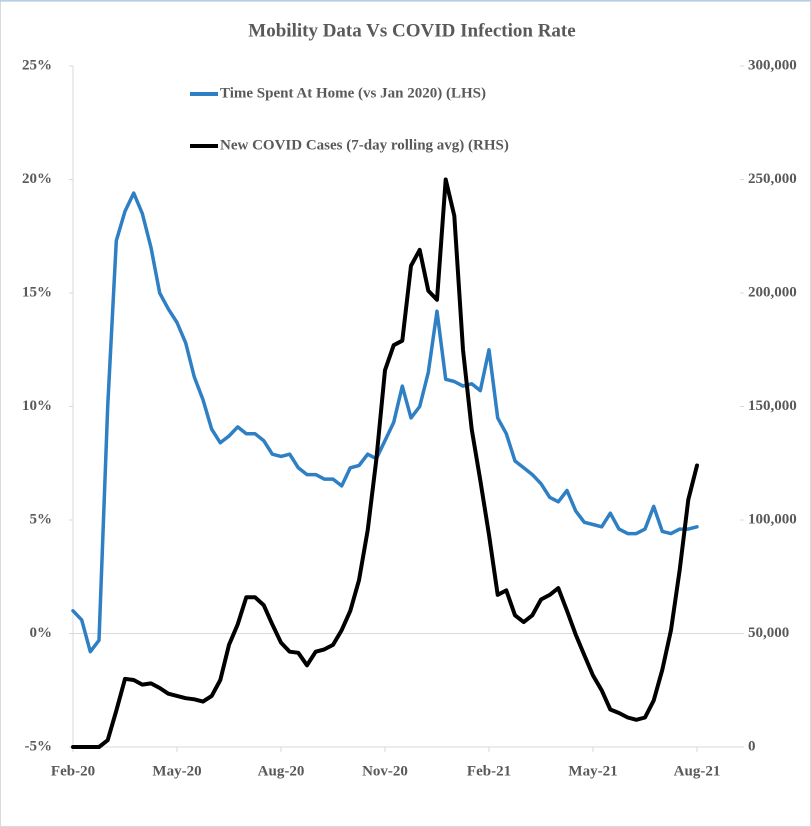  Describe the element at coordinates (772, 65) in the screenshot. I see `y2-tick-label: 300,000` at that location.